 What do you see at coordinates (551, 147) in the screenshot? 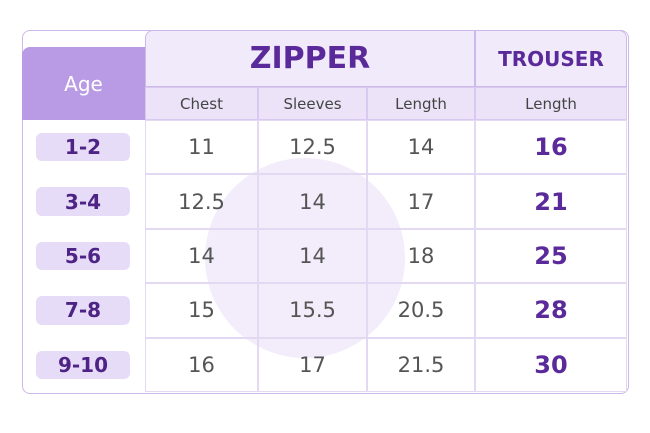
I see `trouser-value: 16` at bounding box center [551, 147].